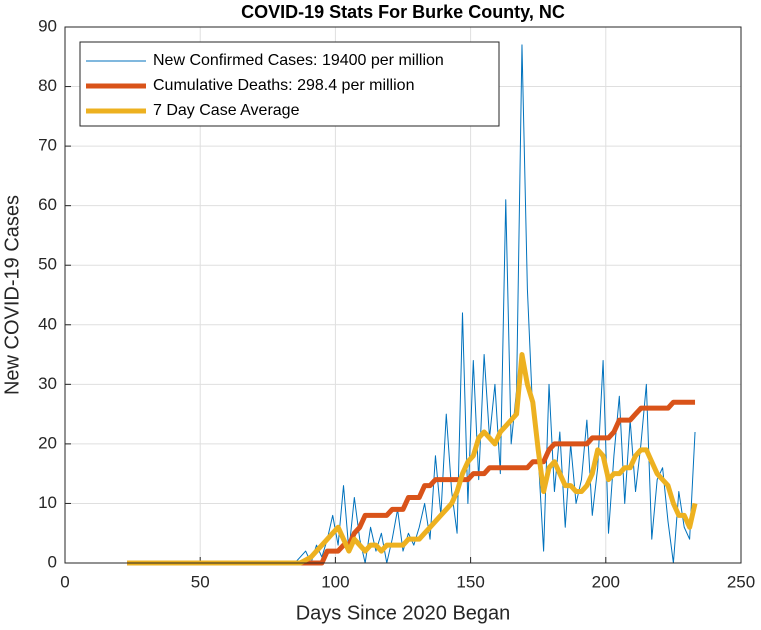 Image resolution: width=761 pixels, height=630 pixels. What do you see at coordinates (283, 85) in the screenshot?
I see `legend-label: Cumulative Deaths: 298.4 per million` at bounding box center [283, 85].